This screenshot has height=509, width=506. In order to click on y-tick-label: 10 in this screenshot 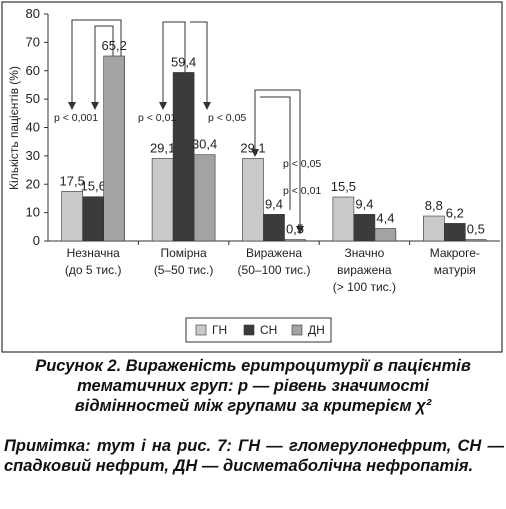, I will do `click(33, 212)`.